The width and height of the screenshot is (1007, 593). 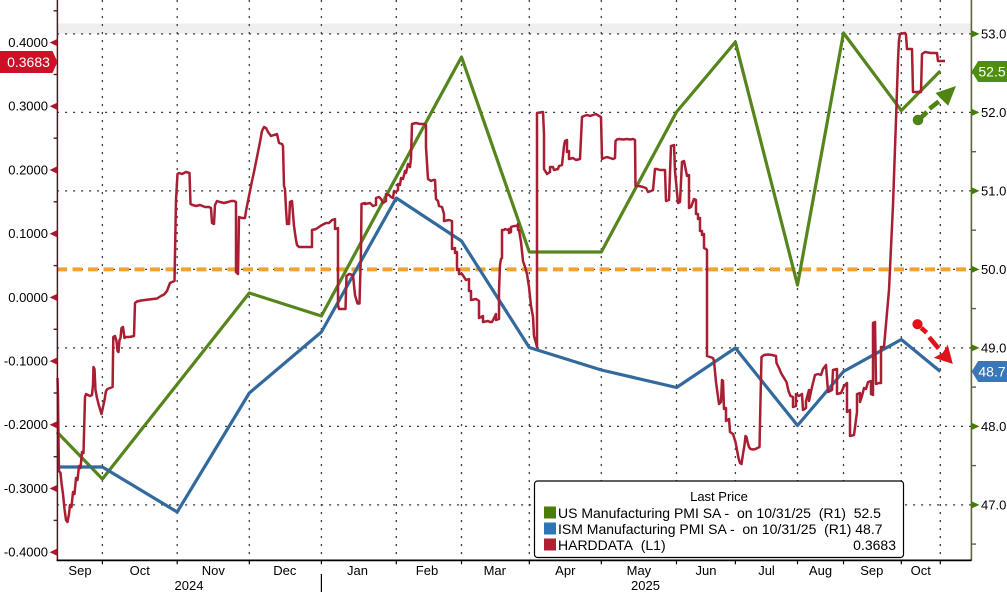 What do you see at coordinates (993, 269) in the screenshot?
I see `svg-text: 50.0` at bounding box center [993, 269].